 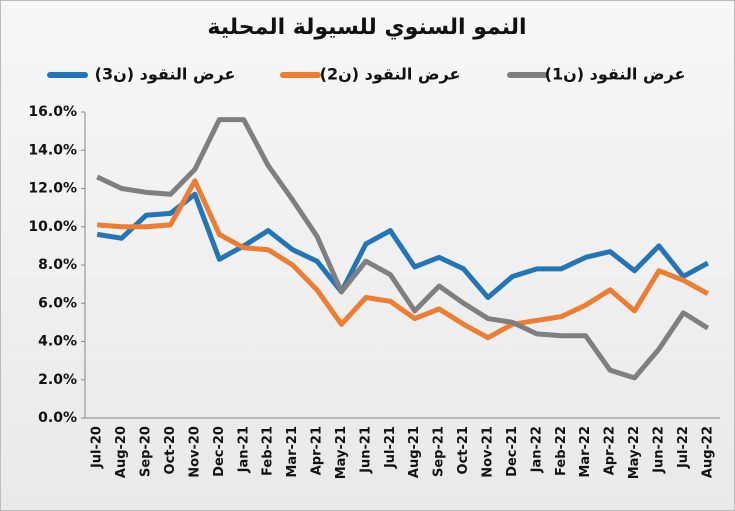 I want to click on x-tick-label: Jan-22, so click(x=536, y=449).